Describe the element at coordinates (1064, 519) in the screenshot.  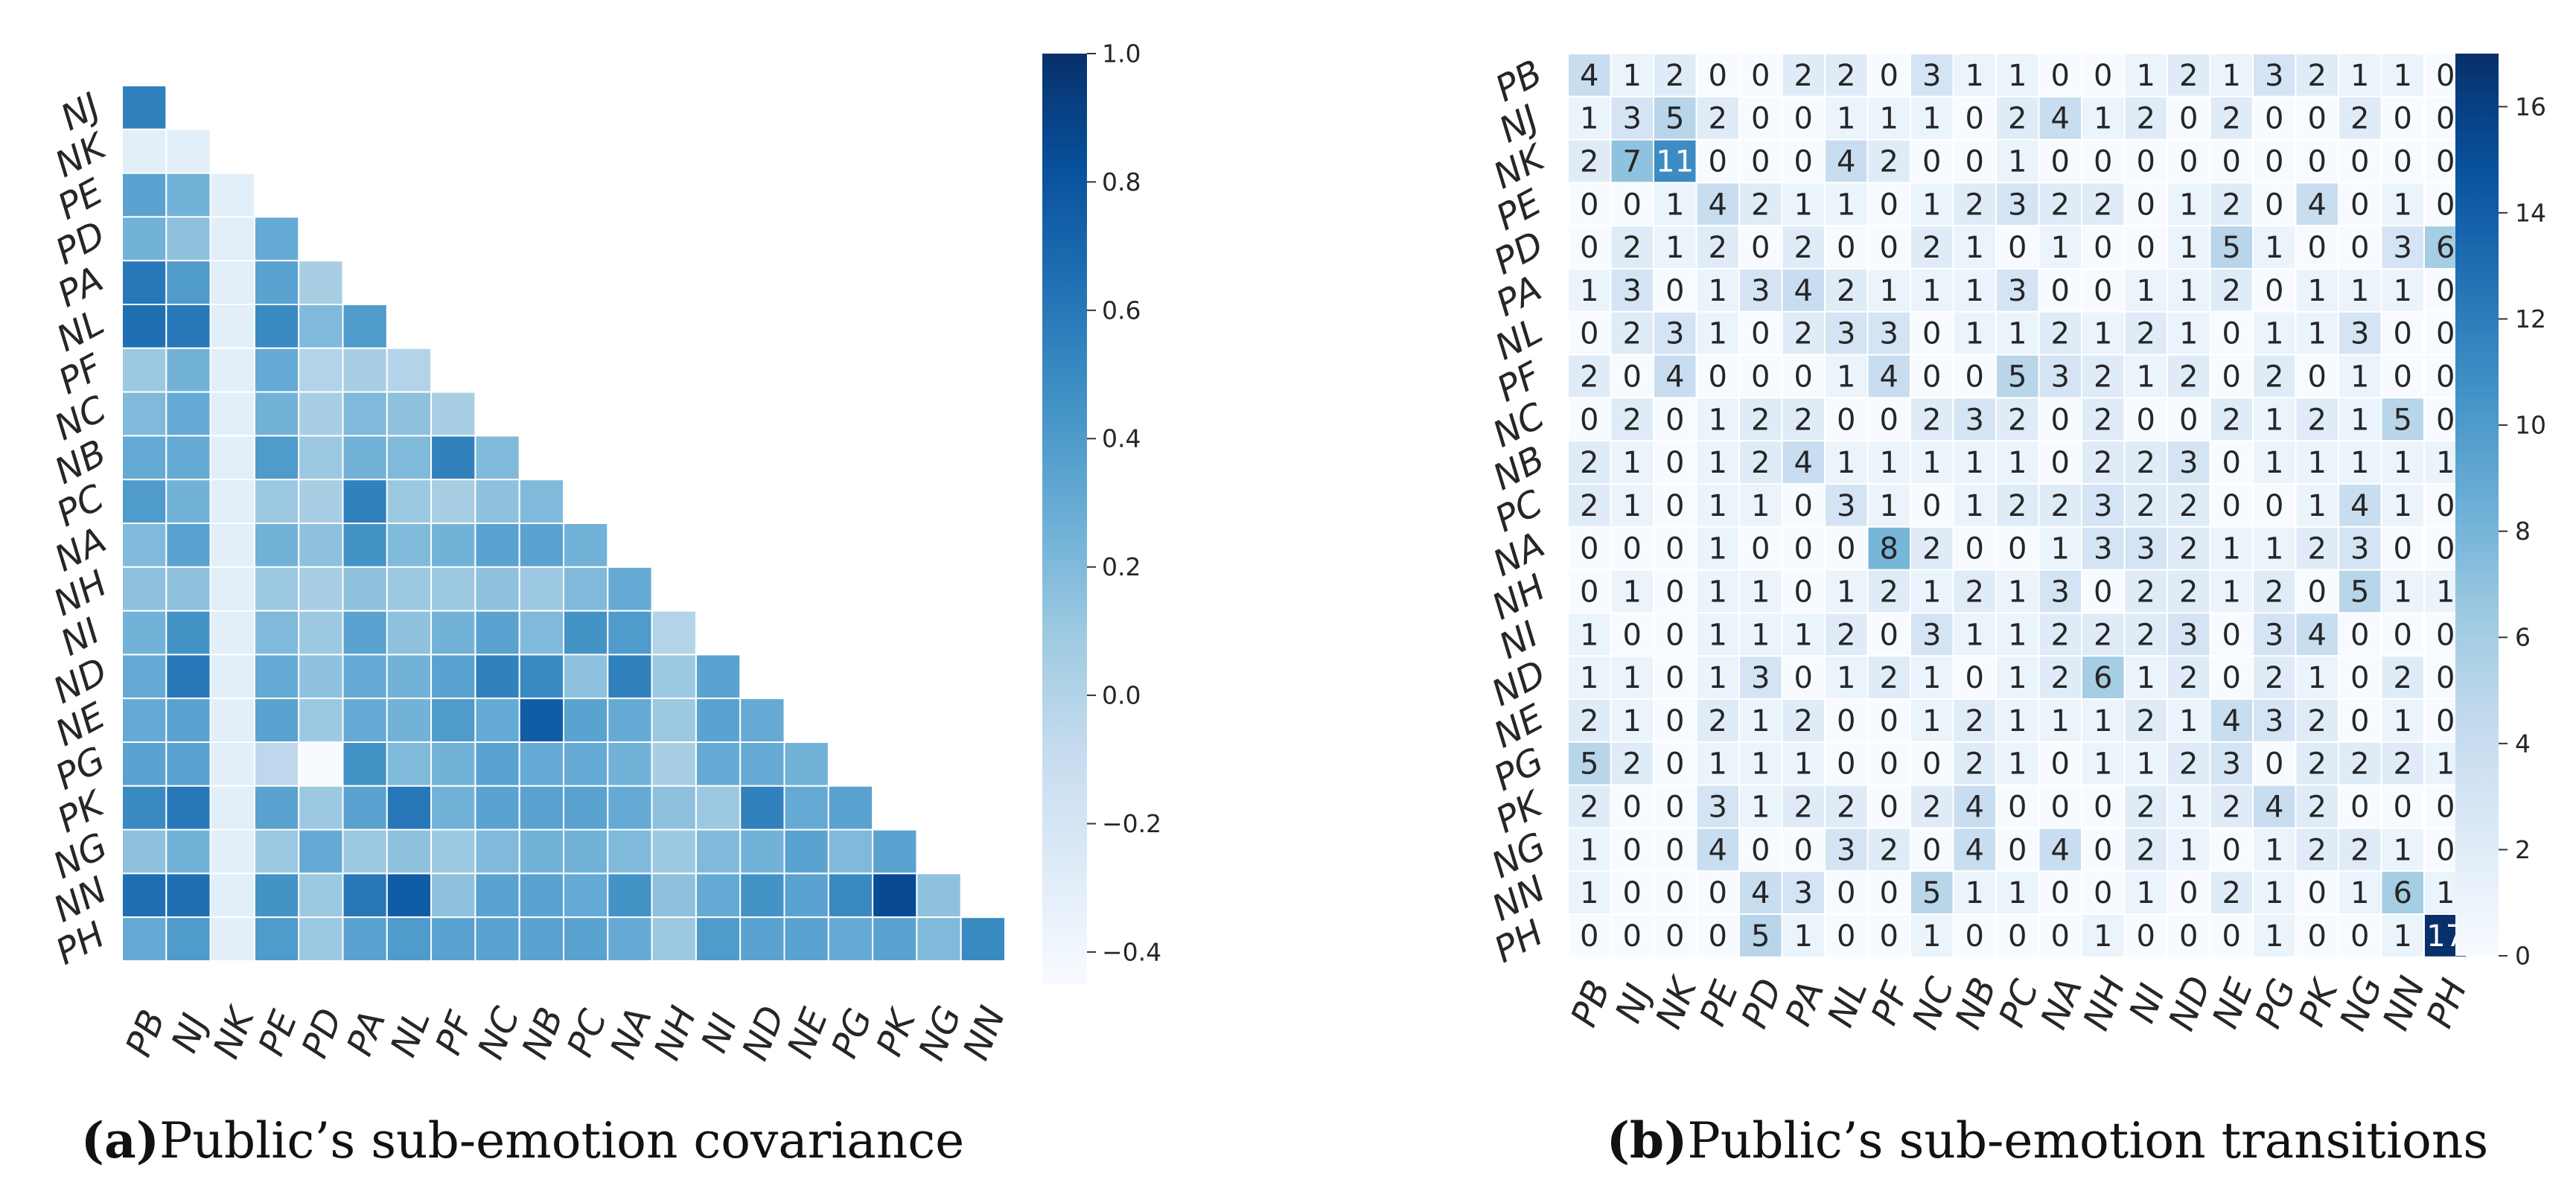
I see `covariance-colorbar` at that location.